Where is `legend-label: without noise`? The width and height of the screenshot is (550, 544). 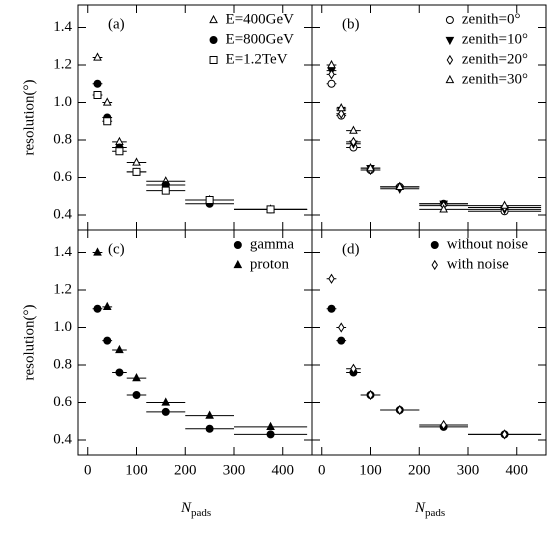
legend-label: without noise is located at coordinates (488, 244).